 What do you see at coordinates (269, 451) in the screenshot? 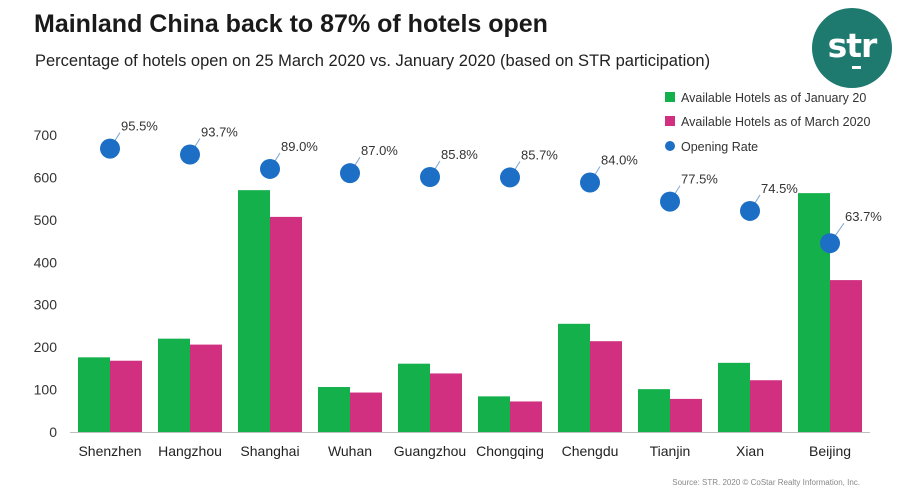
I see `x-category-label: Shanghai` at bounding box center [269, 451].